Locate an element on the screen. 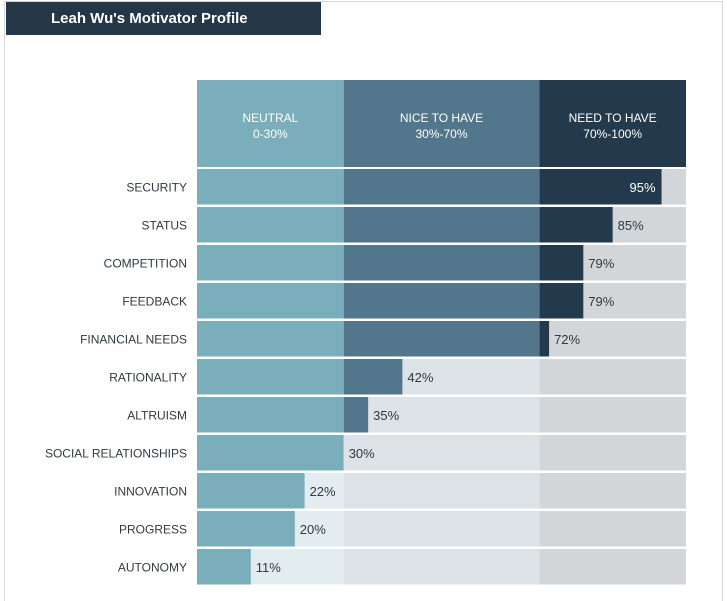 The image size is (727, 601). value-label: 42% is located at coordinates (420, 377).